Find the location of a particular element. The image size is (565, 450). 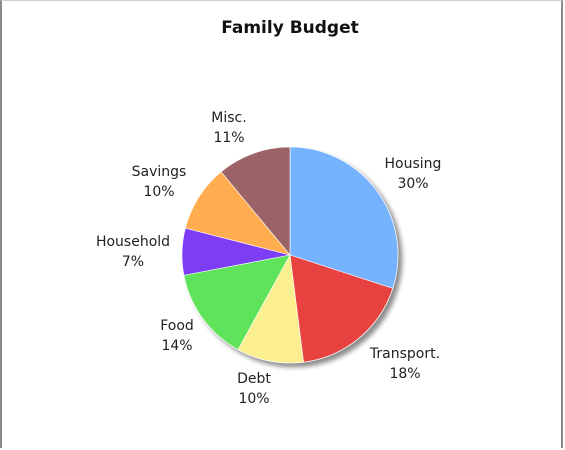

pie-slice-transport is located at coordinates (341, 308).